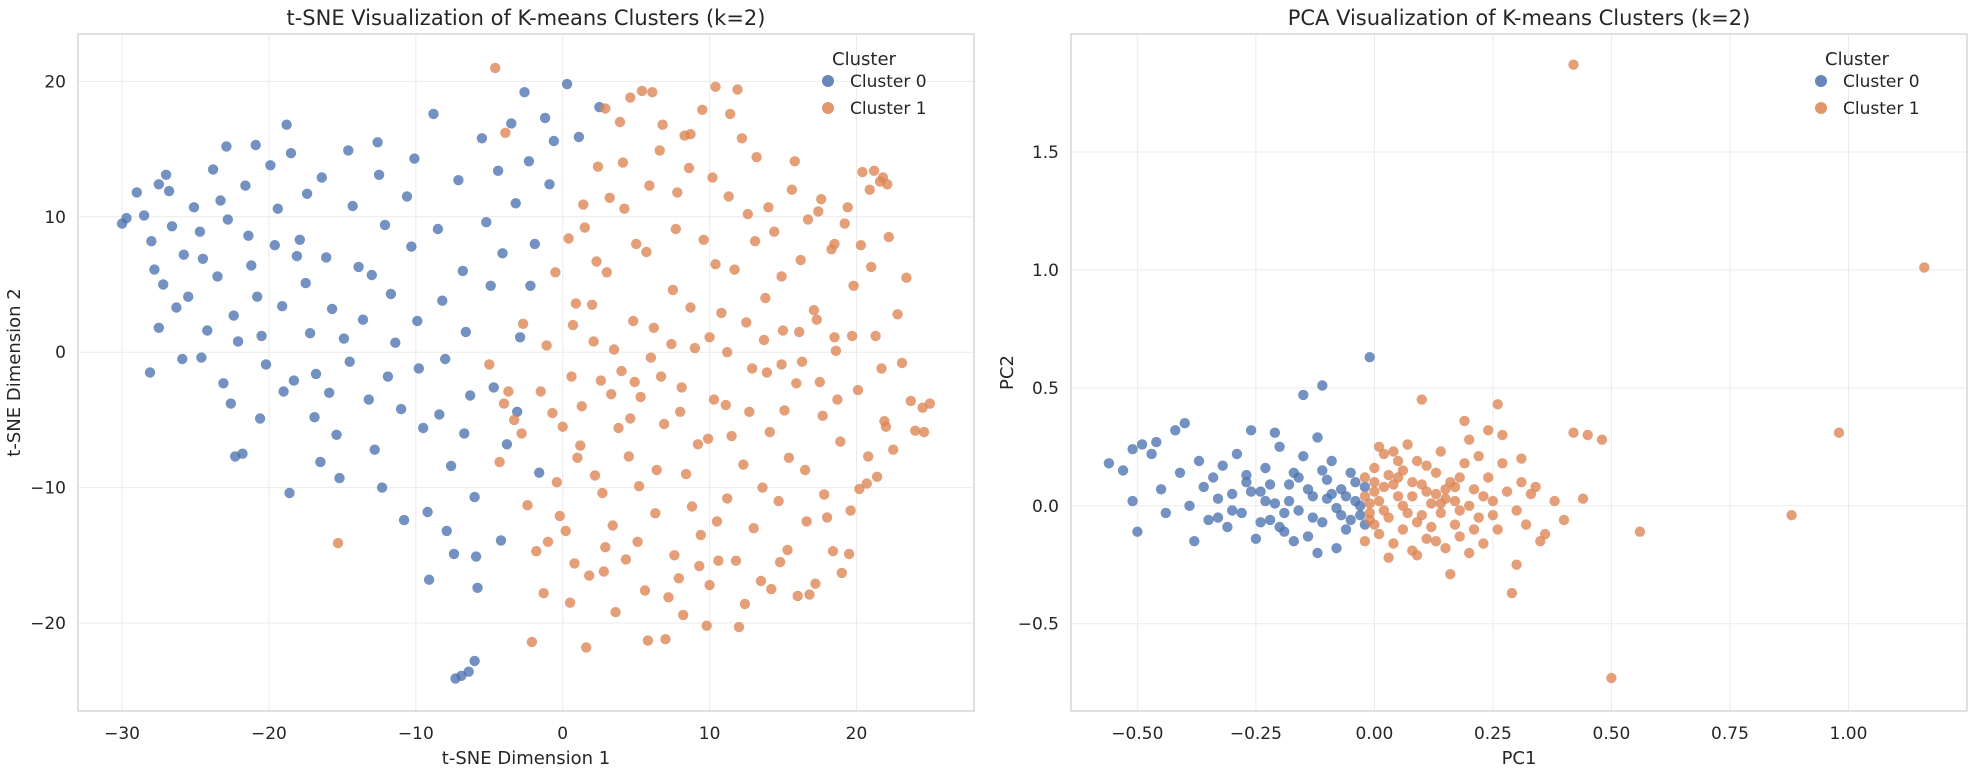  Describe the element at coordinates (14, 372) in the screenshot. I see `chart-1-y-axis-label: t-SNE Dimension 2` at that location.